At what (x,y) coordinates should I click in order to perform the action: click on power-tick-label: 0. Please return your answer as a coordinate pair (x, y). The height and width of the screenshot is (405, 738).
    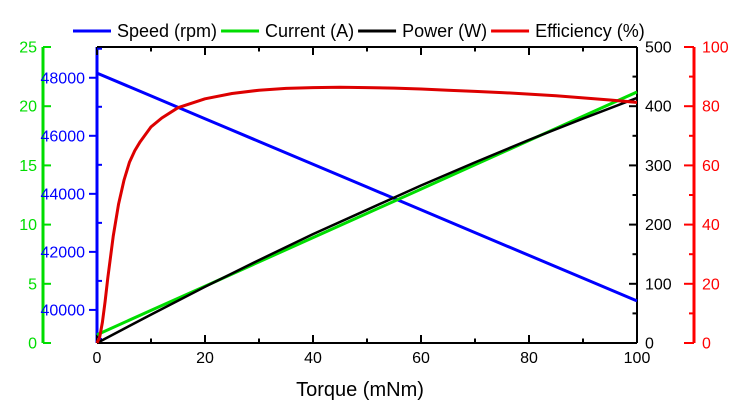
    Looking at the image, I should click on (649, 344).